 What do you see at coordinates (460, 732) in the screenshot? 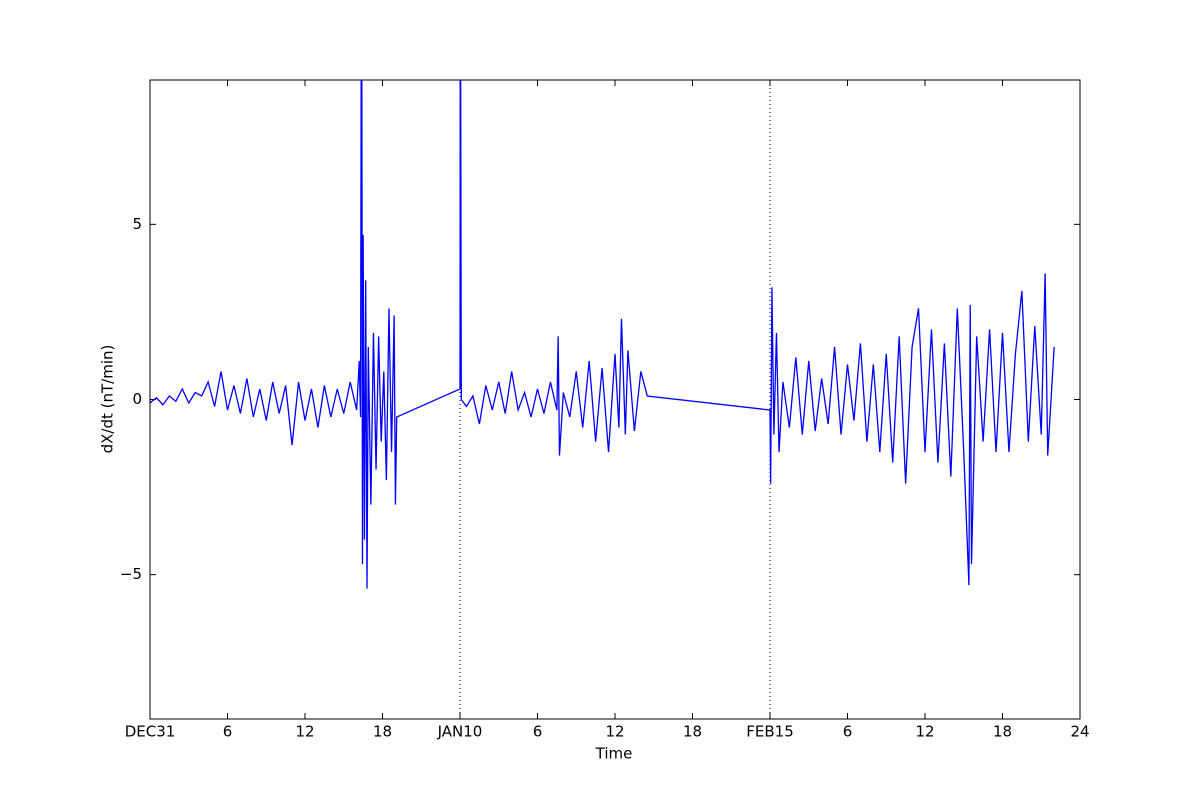
I see `x-tick-label: JAN10` at bounding box center [460, 732].